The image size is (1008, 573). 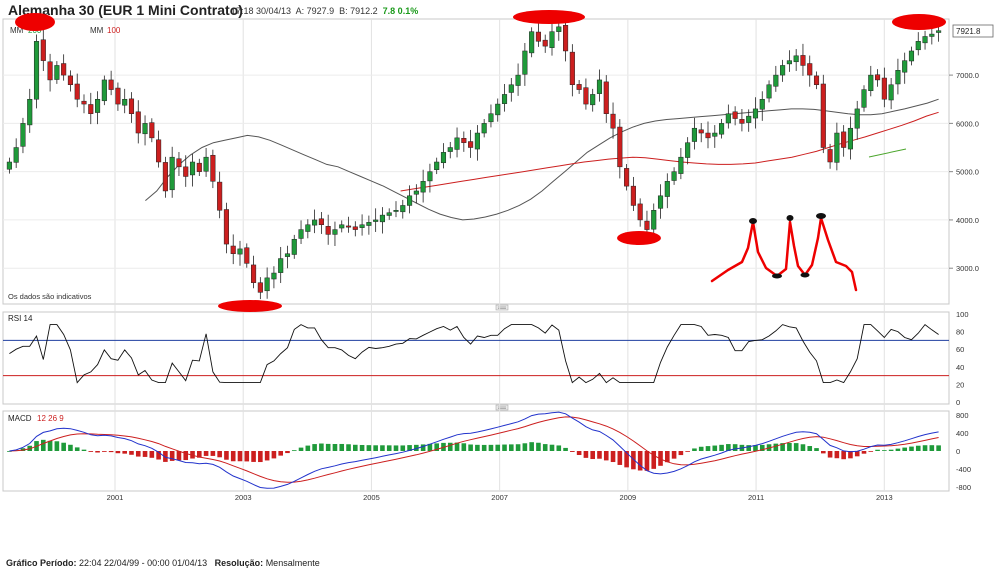 What do you see at coordinates (884, 497) in the screenshot?
I see `x-tick-label: 2013` at bounding box center [884, 497].